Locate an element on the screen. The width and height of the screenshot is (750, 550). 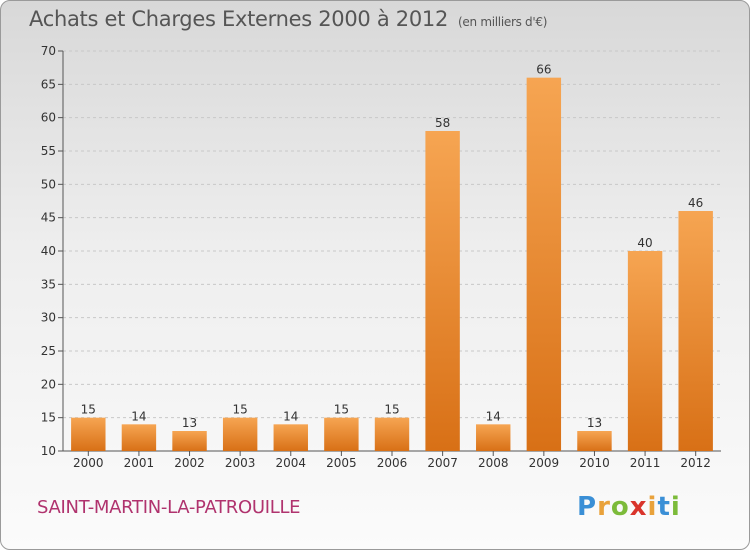
logo-letter: x is located at coordinates (638, 507).